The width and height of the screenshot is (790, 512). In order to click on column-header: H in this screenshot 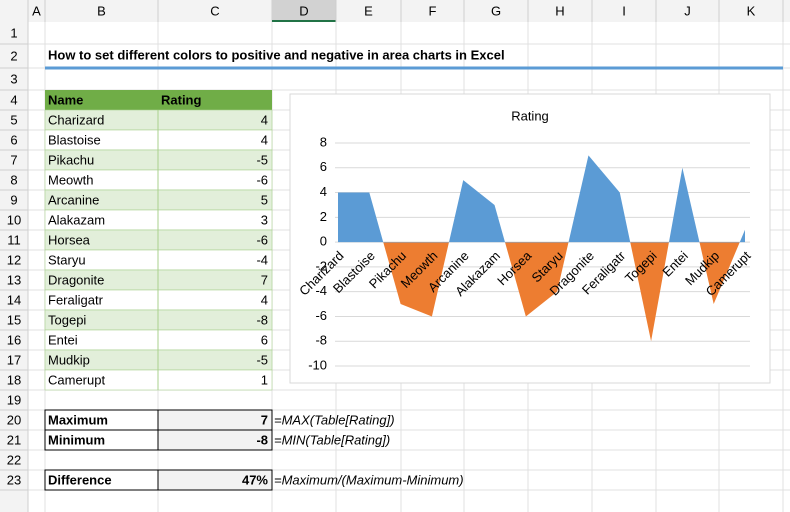, I will do `click(559, 10)`.